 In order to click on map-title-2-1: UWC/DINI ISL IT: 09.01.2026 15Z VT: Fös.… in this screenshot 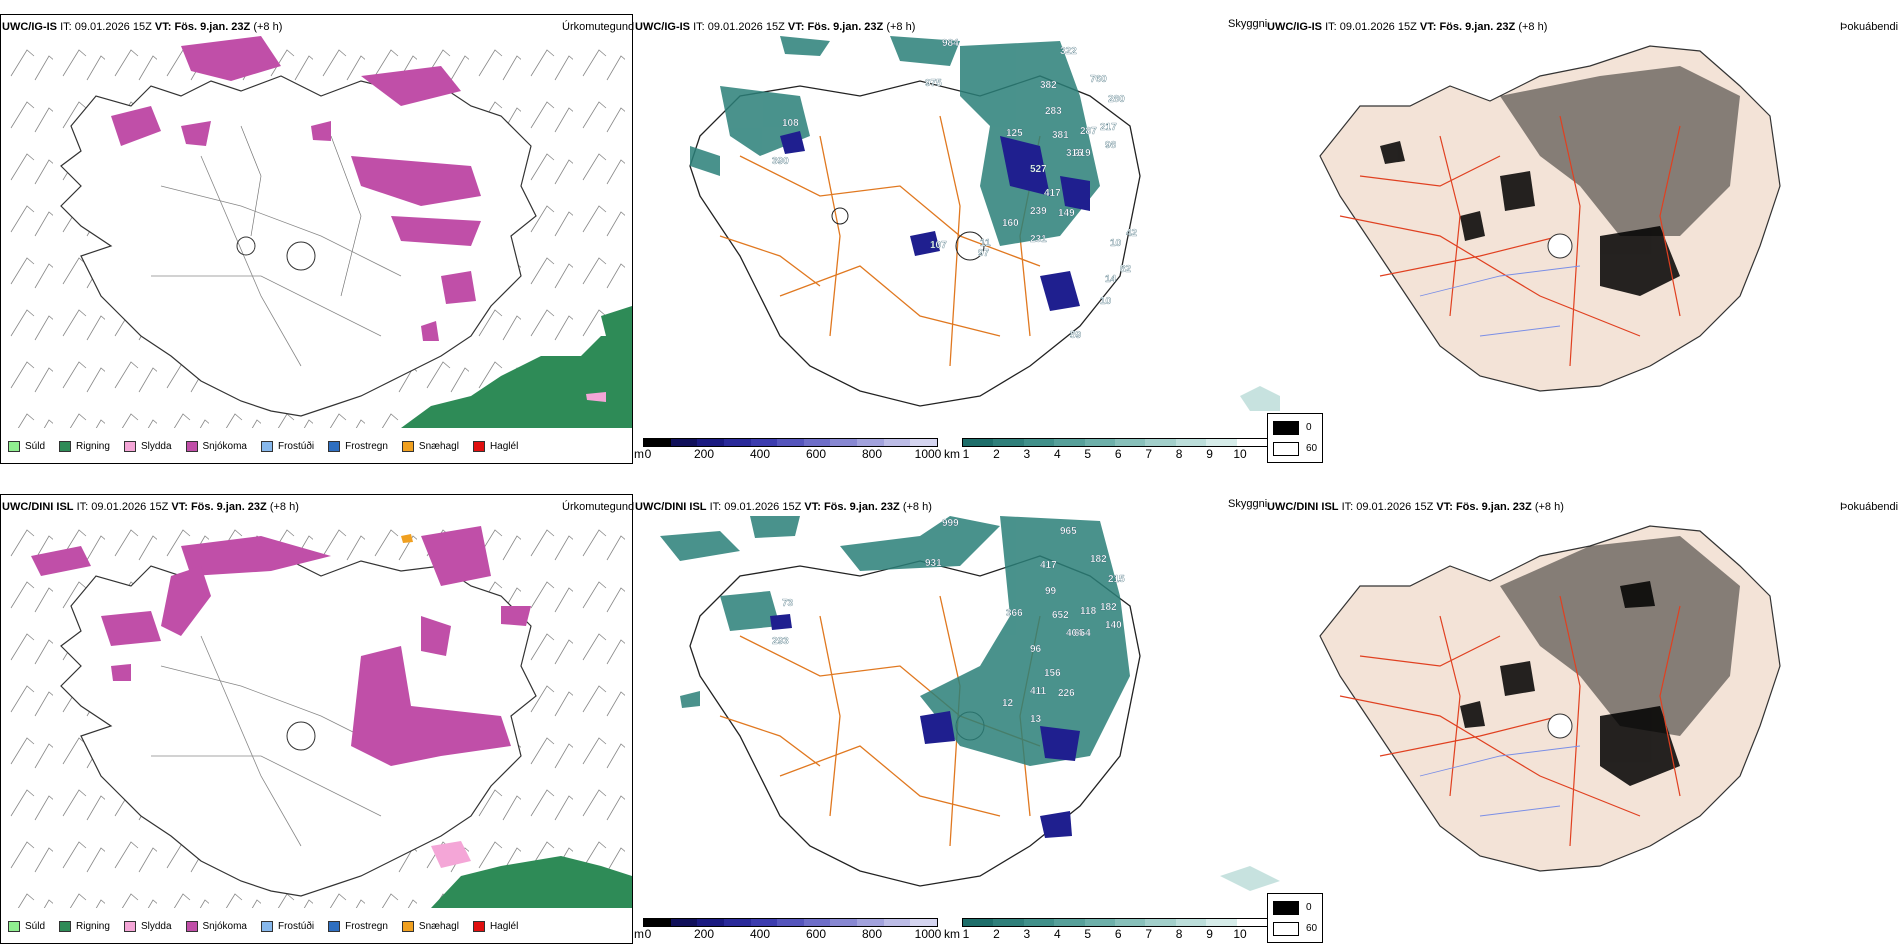, I will do `click(150, 507)`.